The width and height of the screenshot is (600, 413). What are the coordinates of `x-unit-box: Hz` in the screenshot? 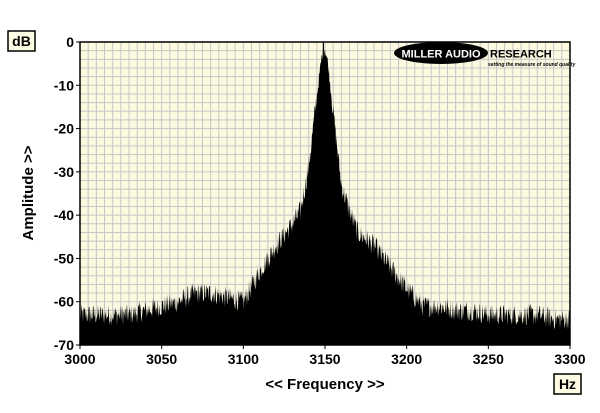 It's located at (567, 384).